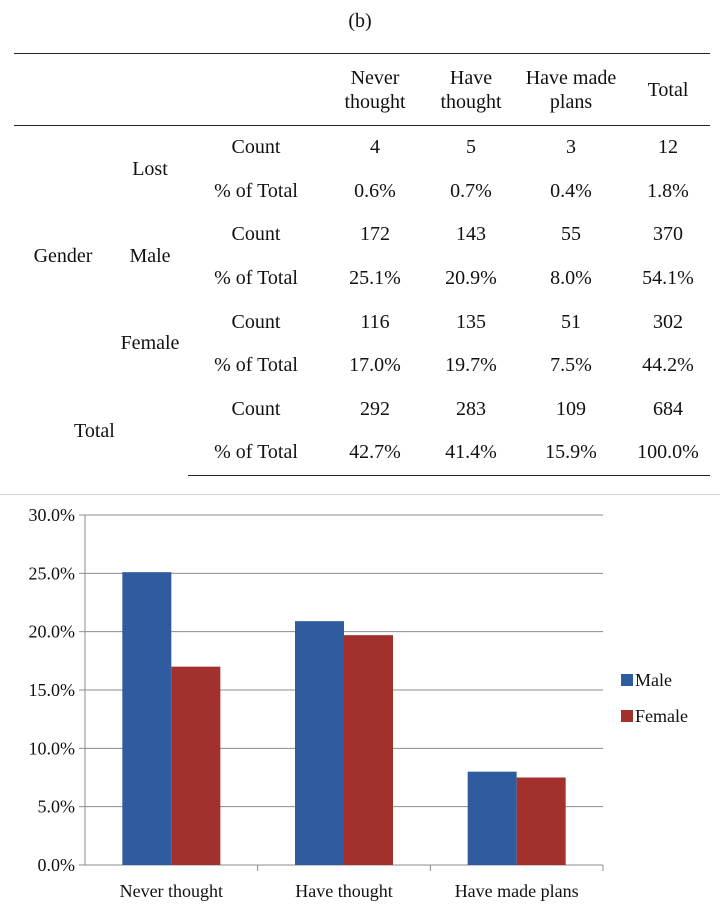 This screenshot has width=720, height=916. What do you see at coordinates (343, 891) in the screenshot?
I see `x-tick-label: Have thought` at bounding box center [343, 891].